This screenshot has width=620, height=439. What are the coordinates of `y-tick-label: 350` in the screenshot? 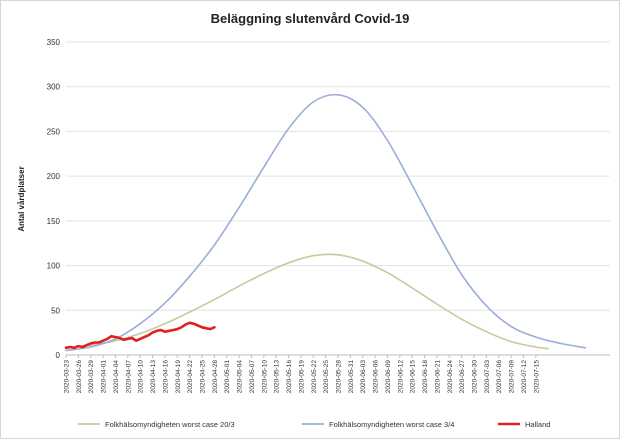 It's located at (54, 42).